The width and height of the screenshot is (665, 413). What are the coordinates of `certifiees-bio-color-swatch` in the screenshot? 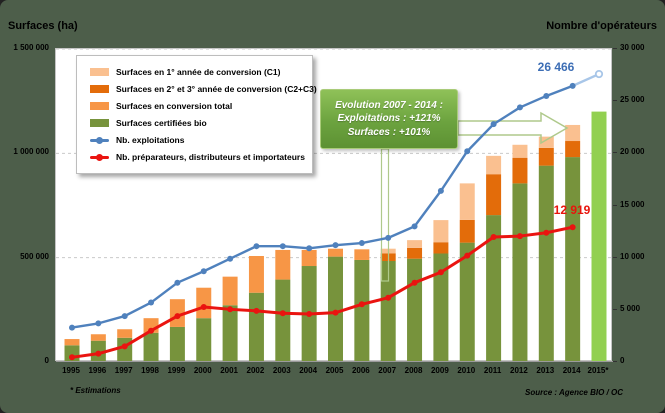 It's located at (99, 123).